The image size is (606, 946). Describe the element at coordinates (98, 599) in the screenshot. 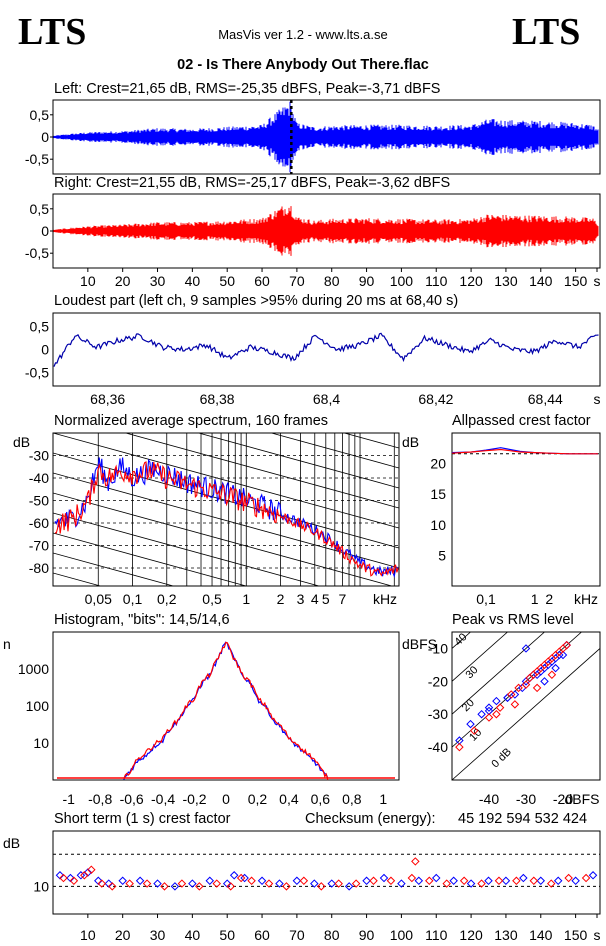

I see `spectrum-xtick: 0,05` at that location.